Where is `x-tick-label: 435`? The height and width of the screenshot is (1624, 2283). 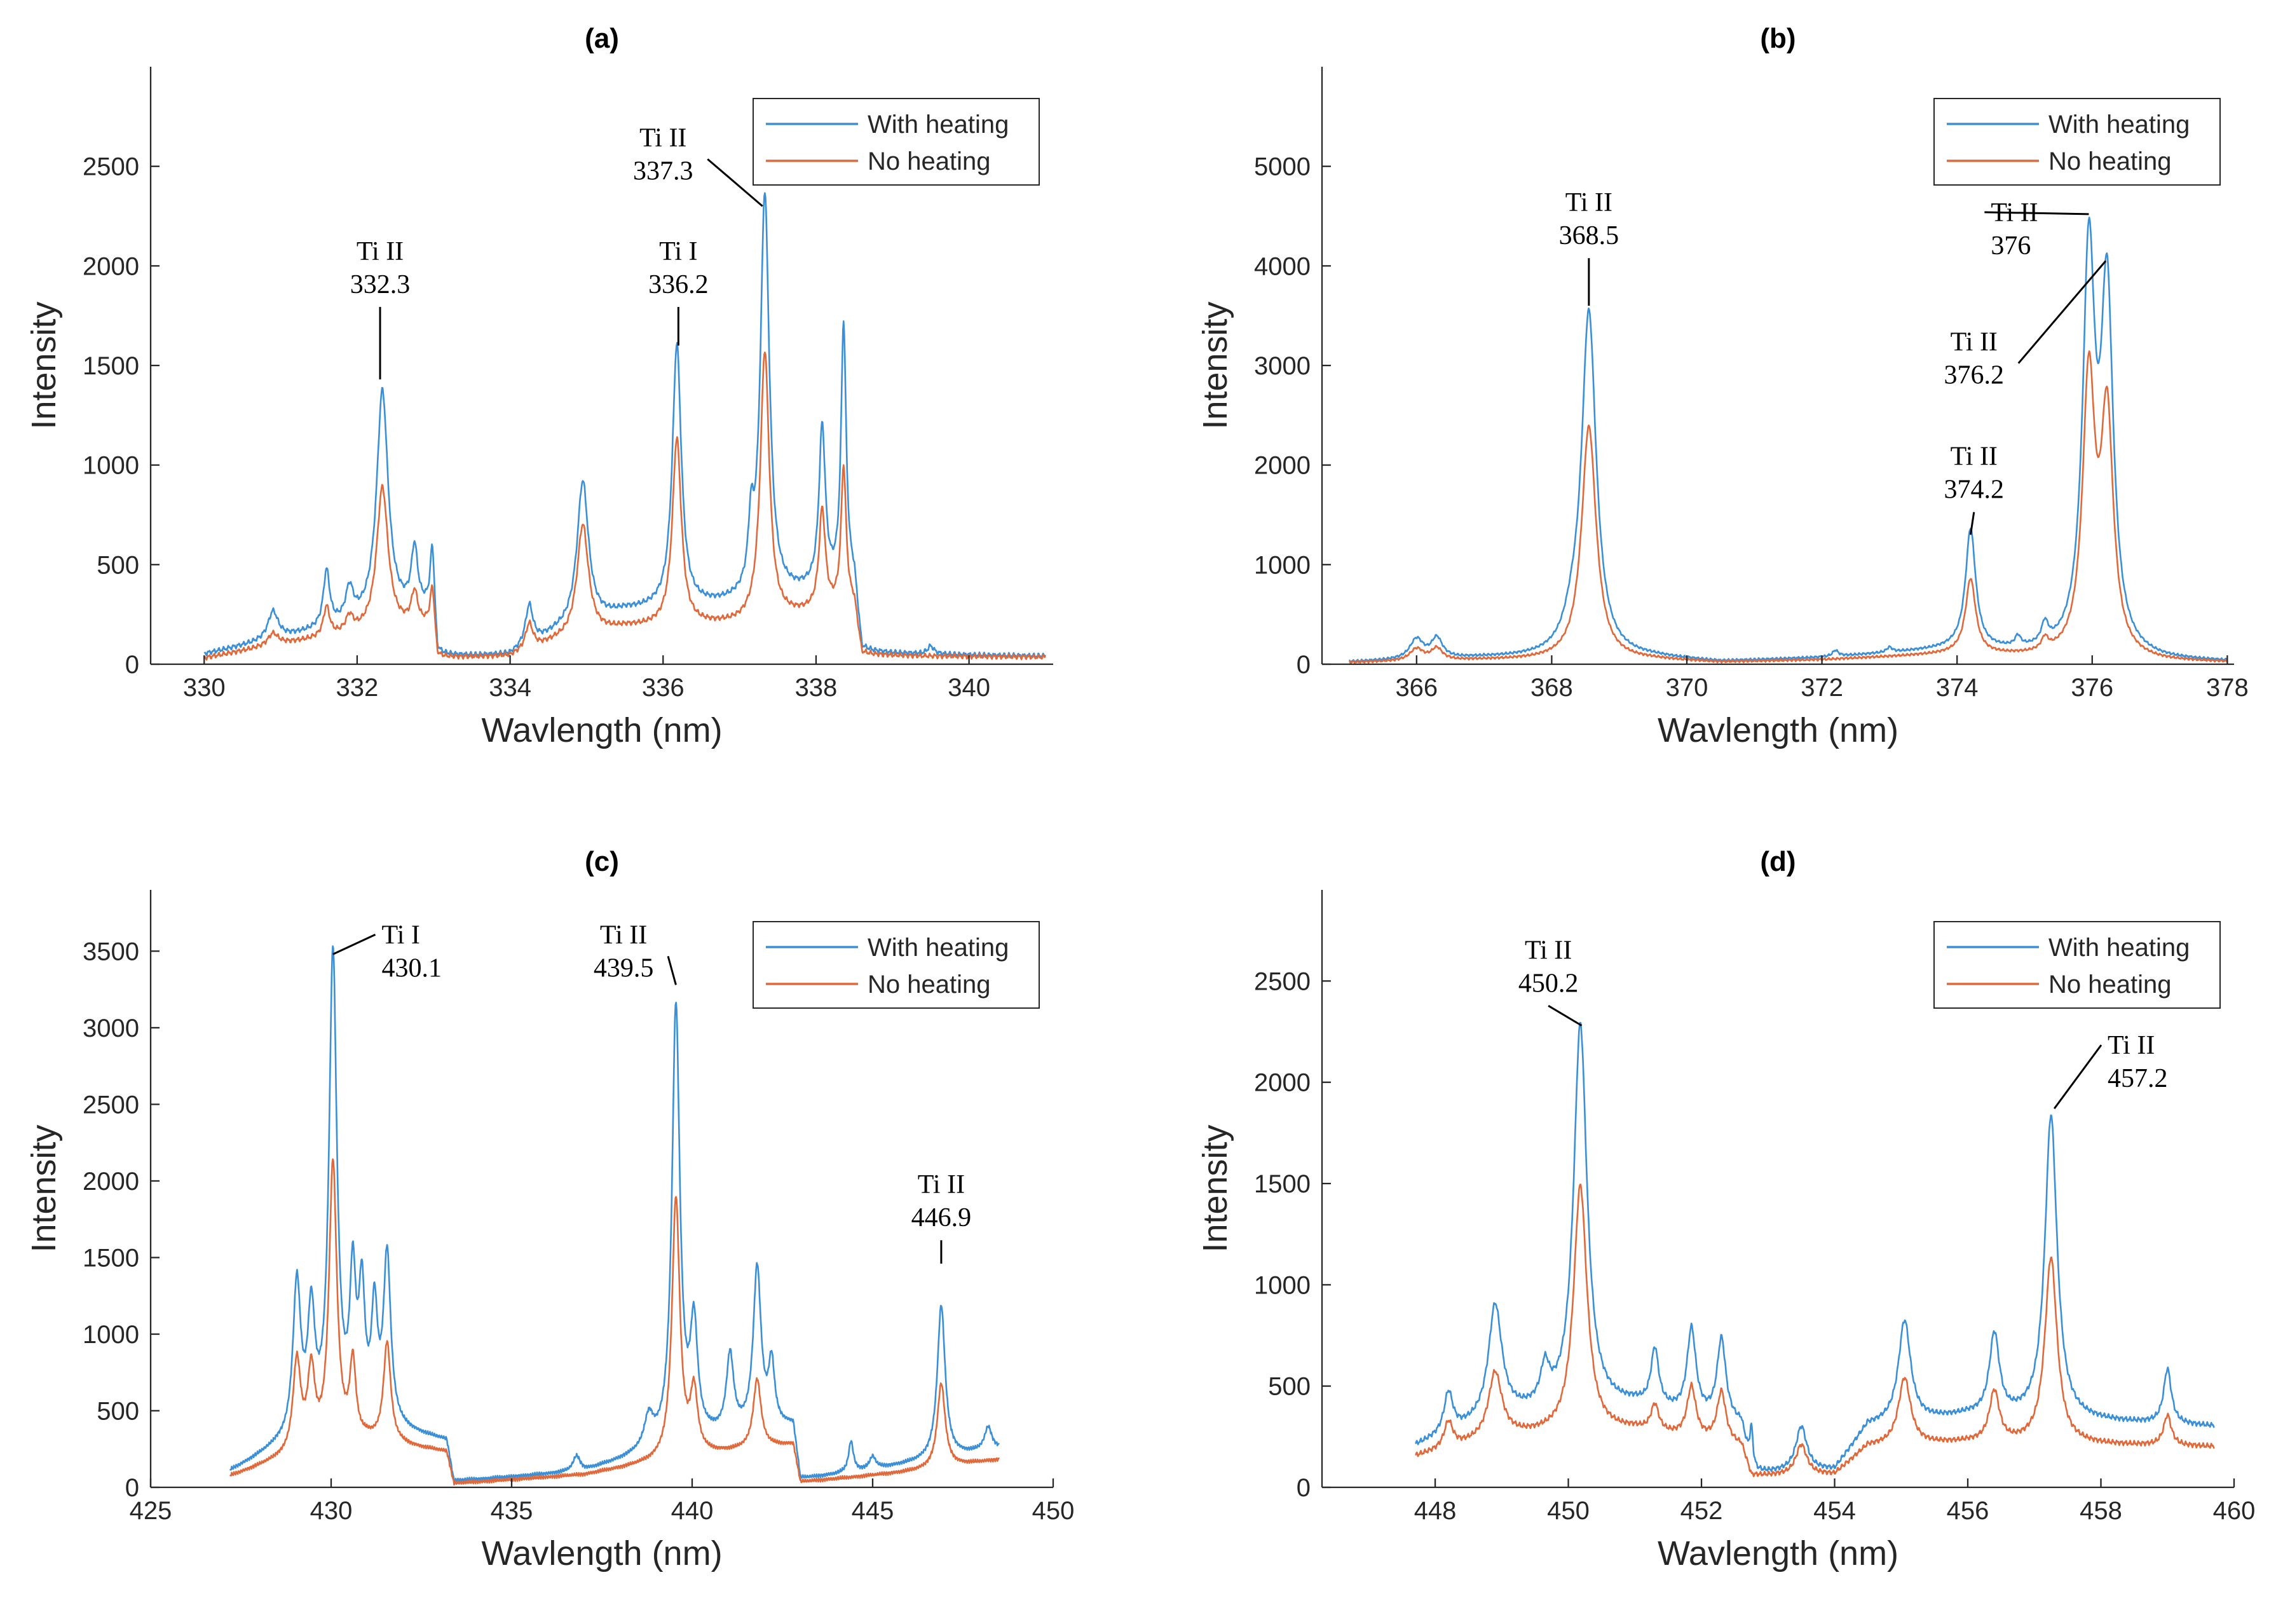
x-tick-label: 435 is located at coordinates (512, 1511).